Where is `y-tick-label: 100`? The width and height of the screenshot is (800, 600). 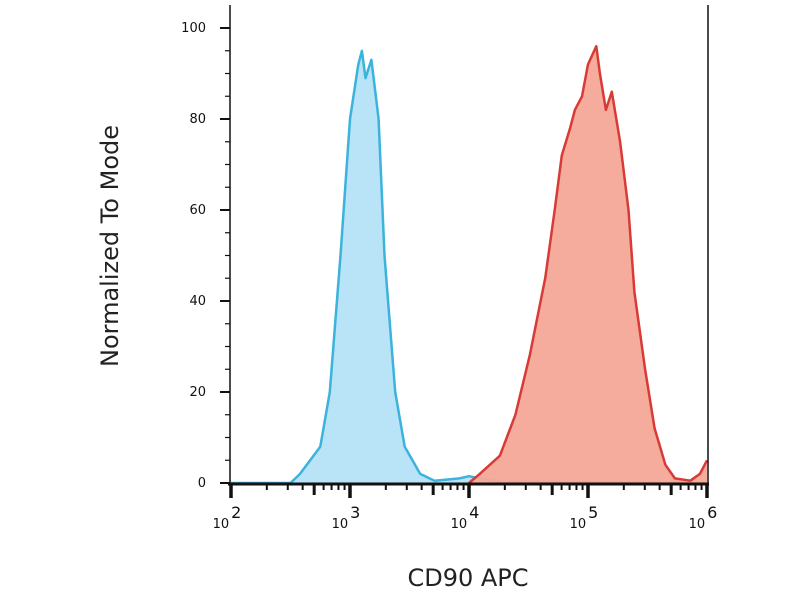 y-tick-label: 100 is located at coordinates (193, 28).